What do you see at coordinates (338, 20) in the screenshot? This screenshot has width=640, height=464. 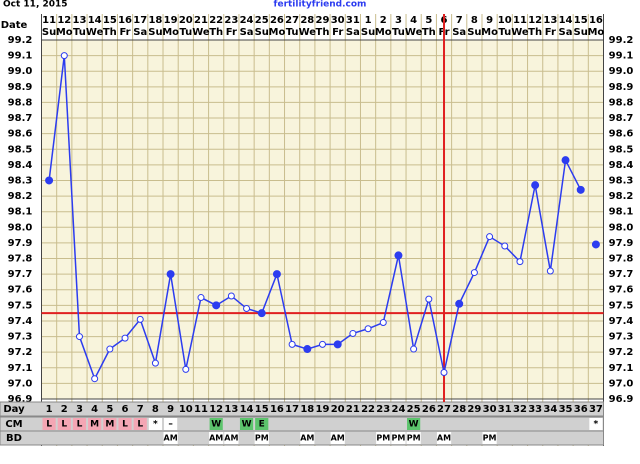 I see `date: 30` at bounding box center [338, 20].